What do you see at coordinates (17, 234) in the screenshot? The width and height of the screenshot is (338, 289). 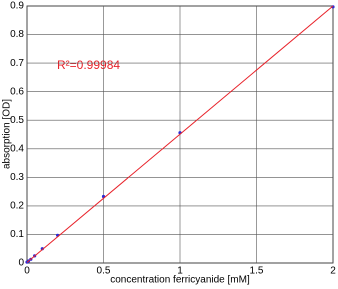 I see `y-tick-label: 0.1` at bounding box center [17, 234].